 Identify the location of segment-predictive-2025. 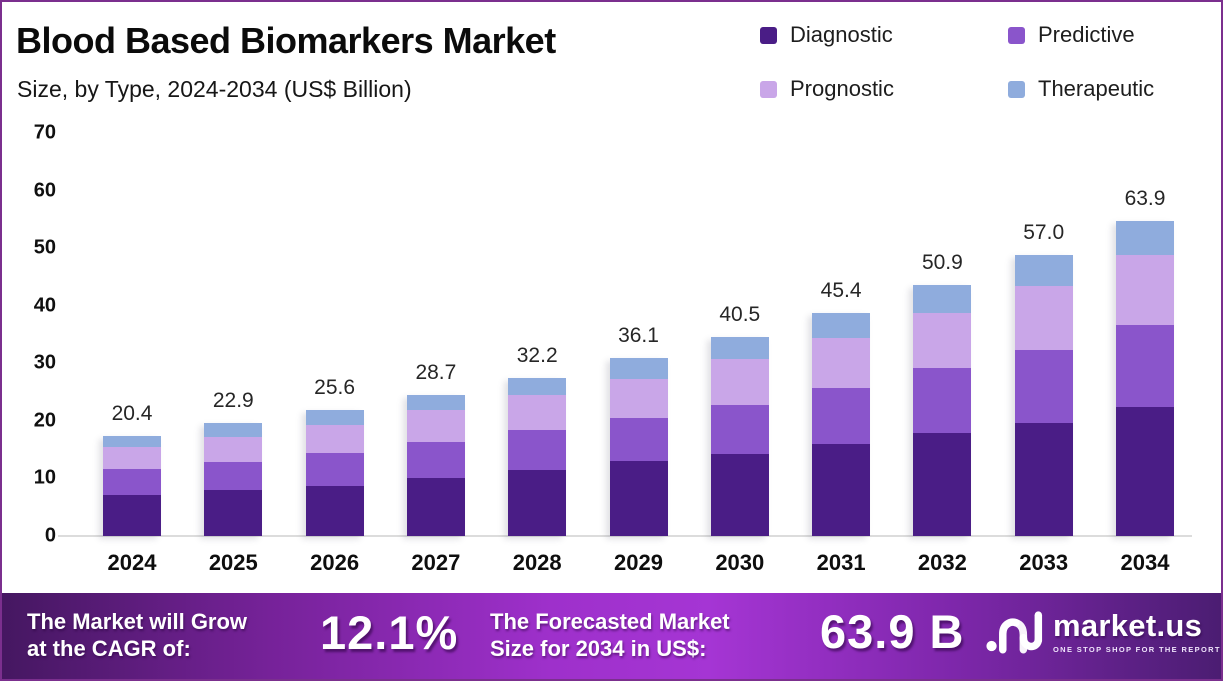
(233, 475).